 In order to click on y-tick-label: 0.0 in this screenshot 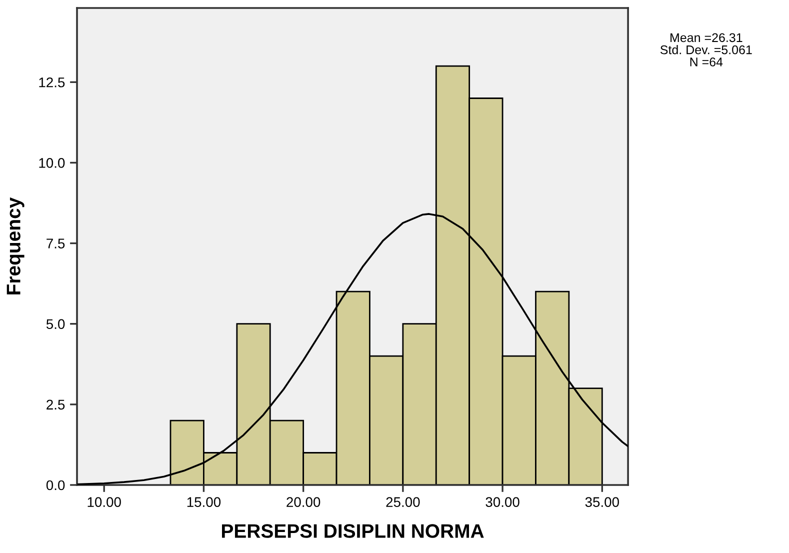, I will do `click(55, 485)`.